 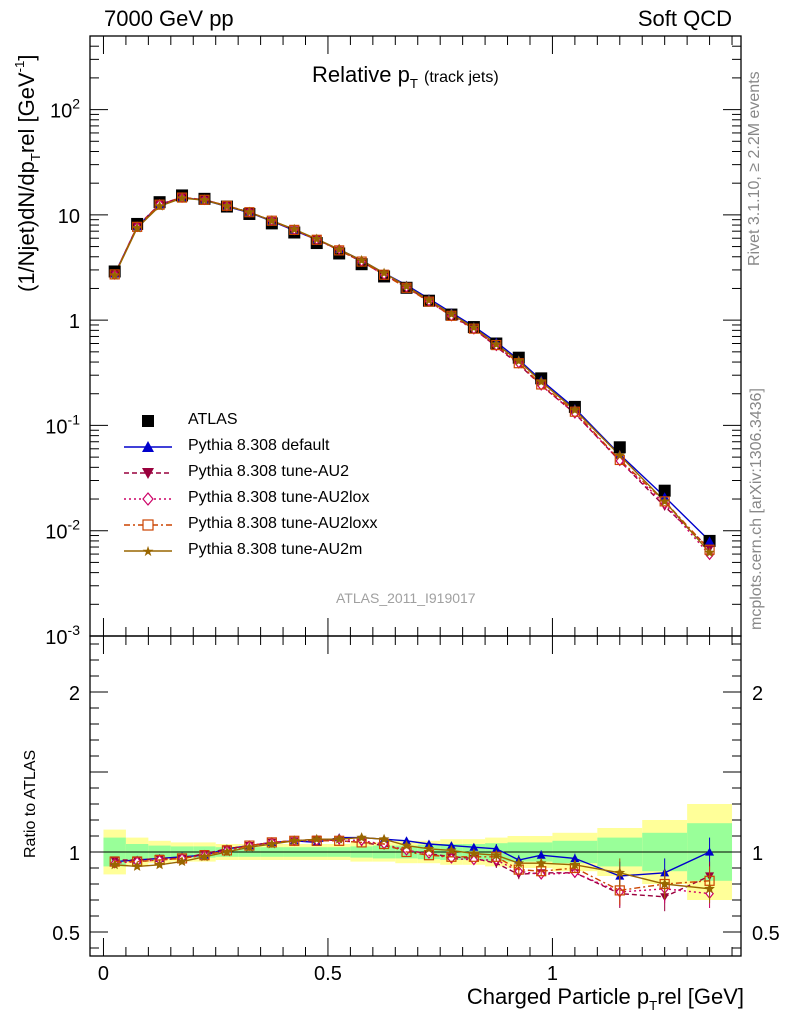 What do you see at coordinates (283, 523) in the screenshot?
I see `legend-label: Pythia 8.308 tune-AU2loxx` at bounding box center [283, 523].